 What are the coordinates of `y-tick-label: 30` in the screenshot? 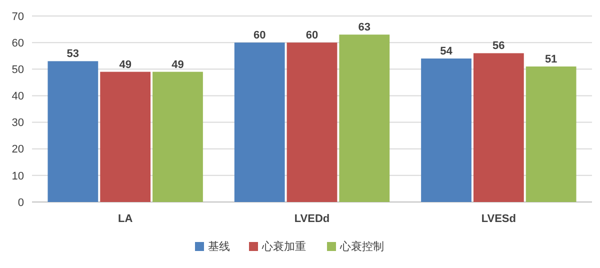 It's located at (18, 123).